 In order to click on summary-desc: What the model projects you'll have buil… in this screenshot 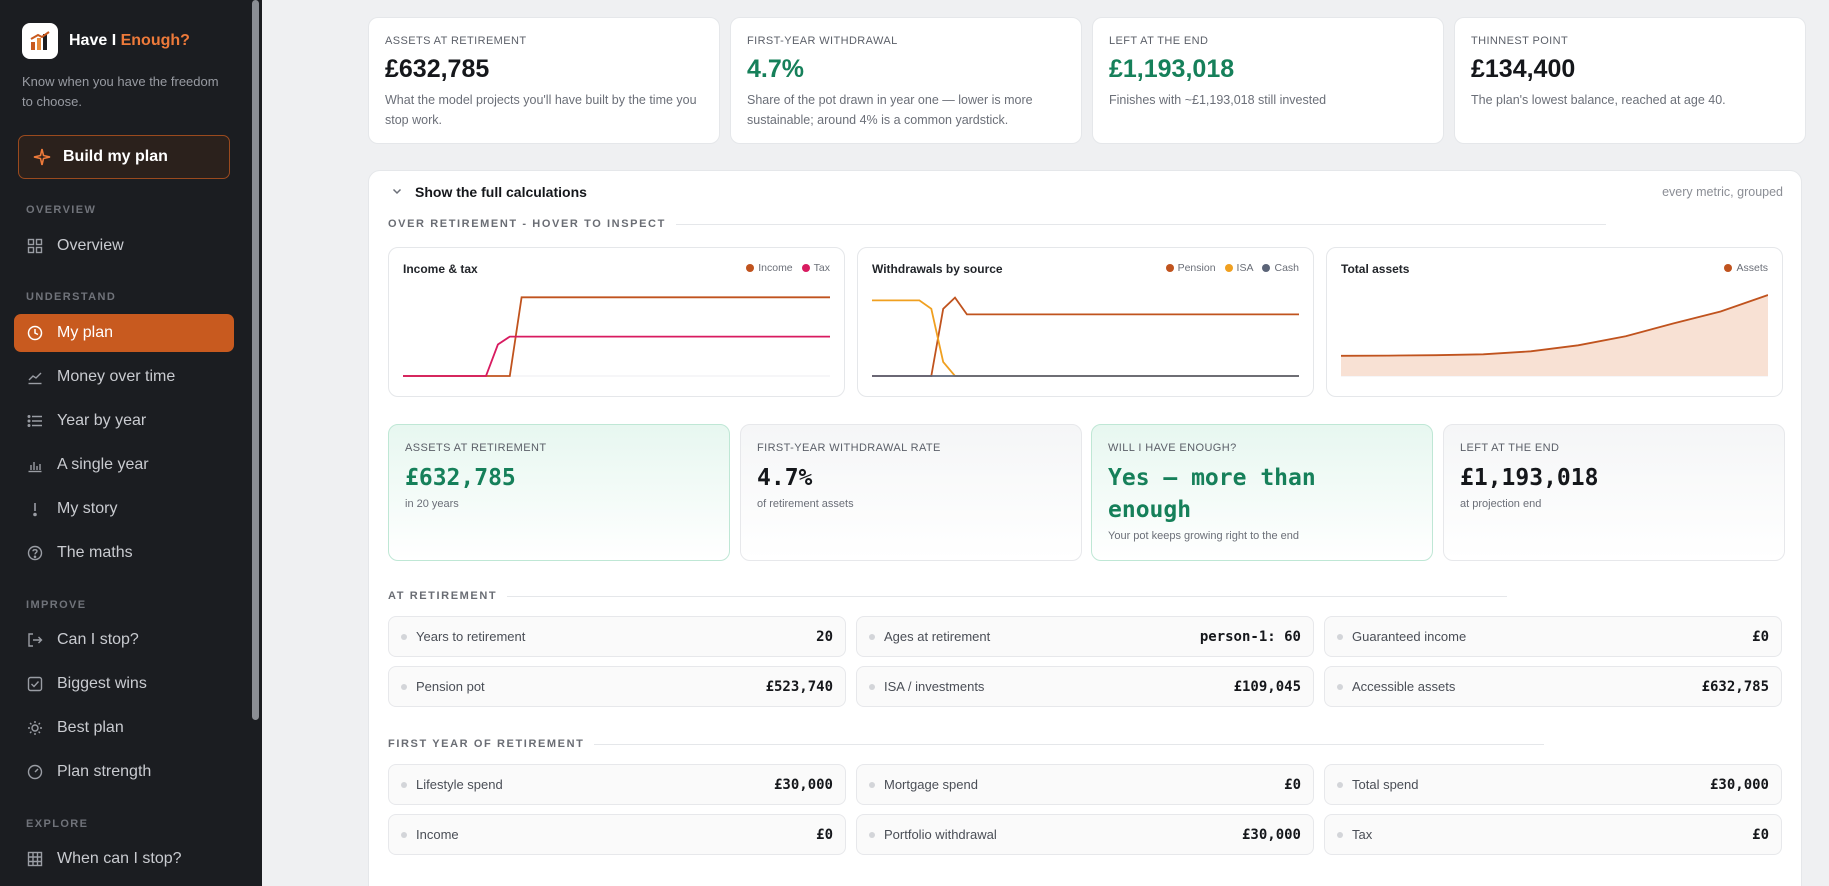, I will do `click(541, 110)`.